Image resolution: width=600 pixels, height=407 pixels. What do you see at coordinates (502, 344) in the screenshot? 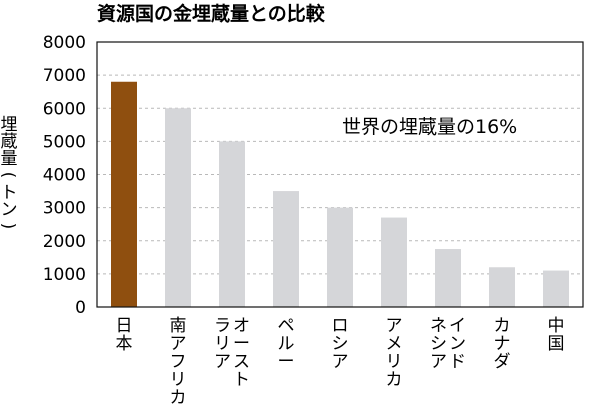
I see `x-category-label: ナ` at bounding box center [502, 344].